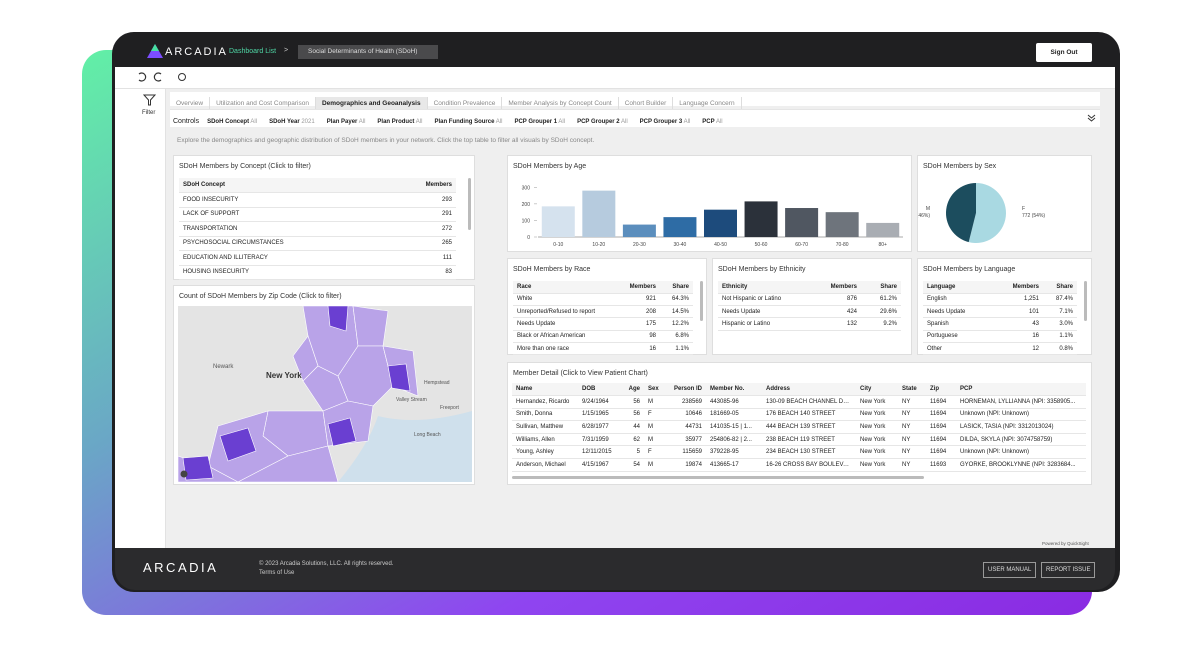 The image size is (1200, 650). I want to click on filter-label: Filter, so click(149, 113).